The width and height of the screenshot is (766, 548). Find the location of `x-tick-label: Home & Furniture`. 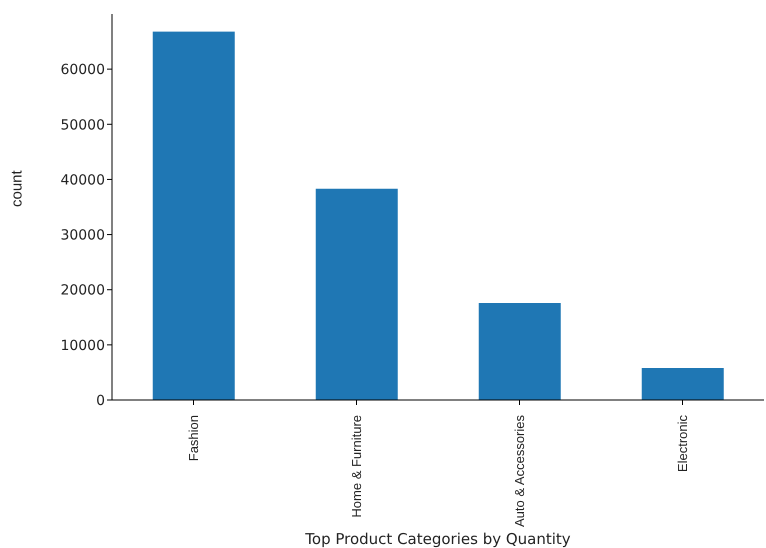

x-tick-label: Home & Furniture is located at coordinates (356, 466).